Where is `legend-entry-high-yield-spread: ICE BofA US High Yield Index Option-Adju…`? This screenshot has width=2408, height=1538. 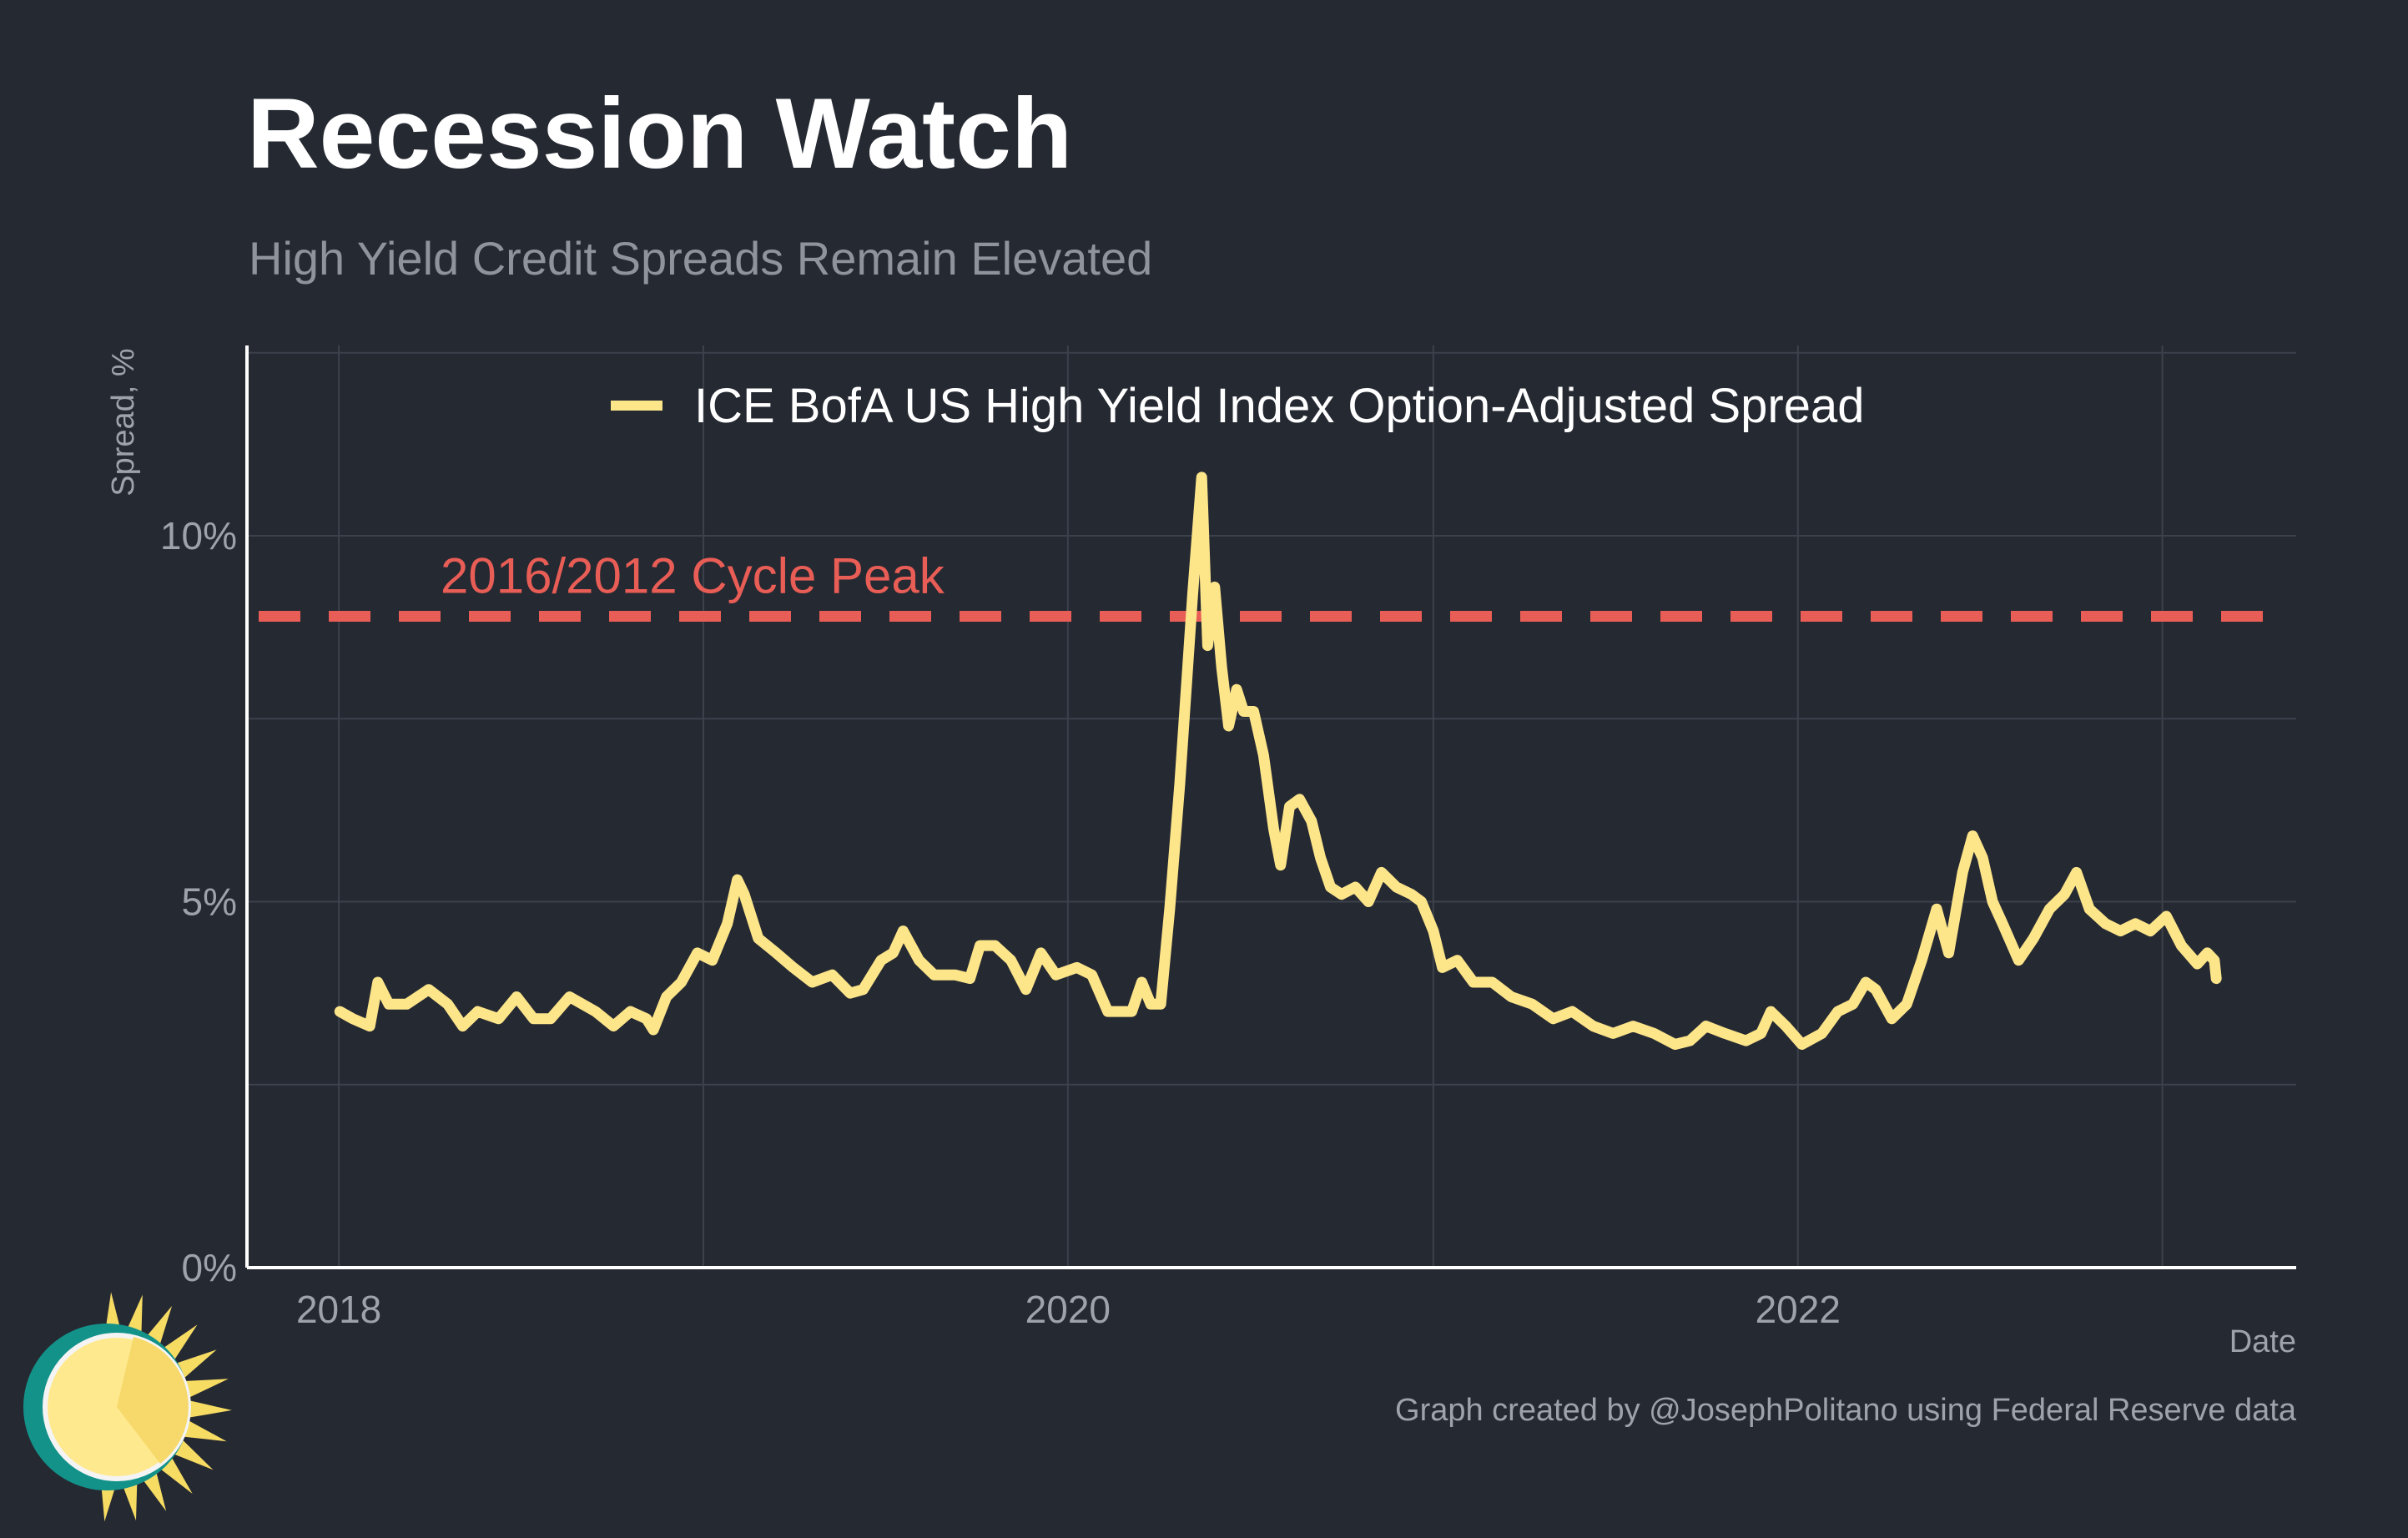
legend-entry-high-yield-spread: ICE BofA US High Yield Index Option-Adju… is located at coordinates (1279, 406).